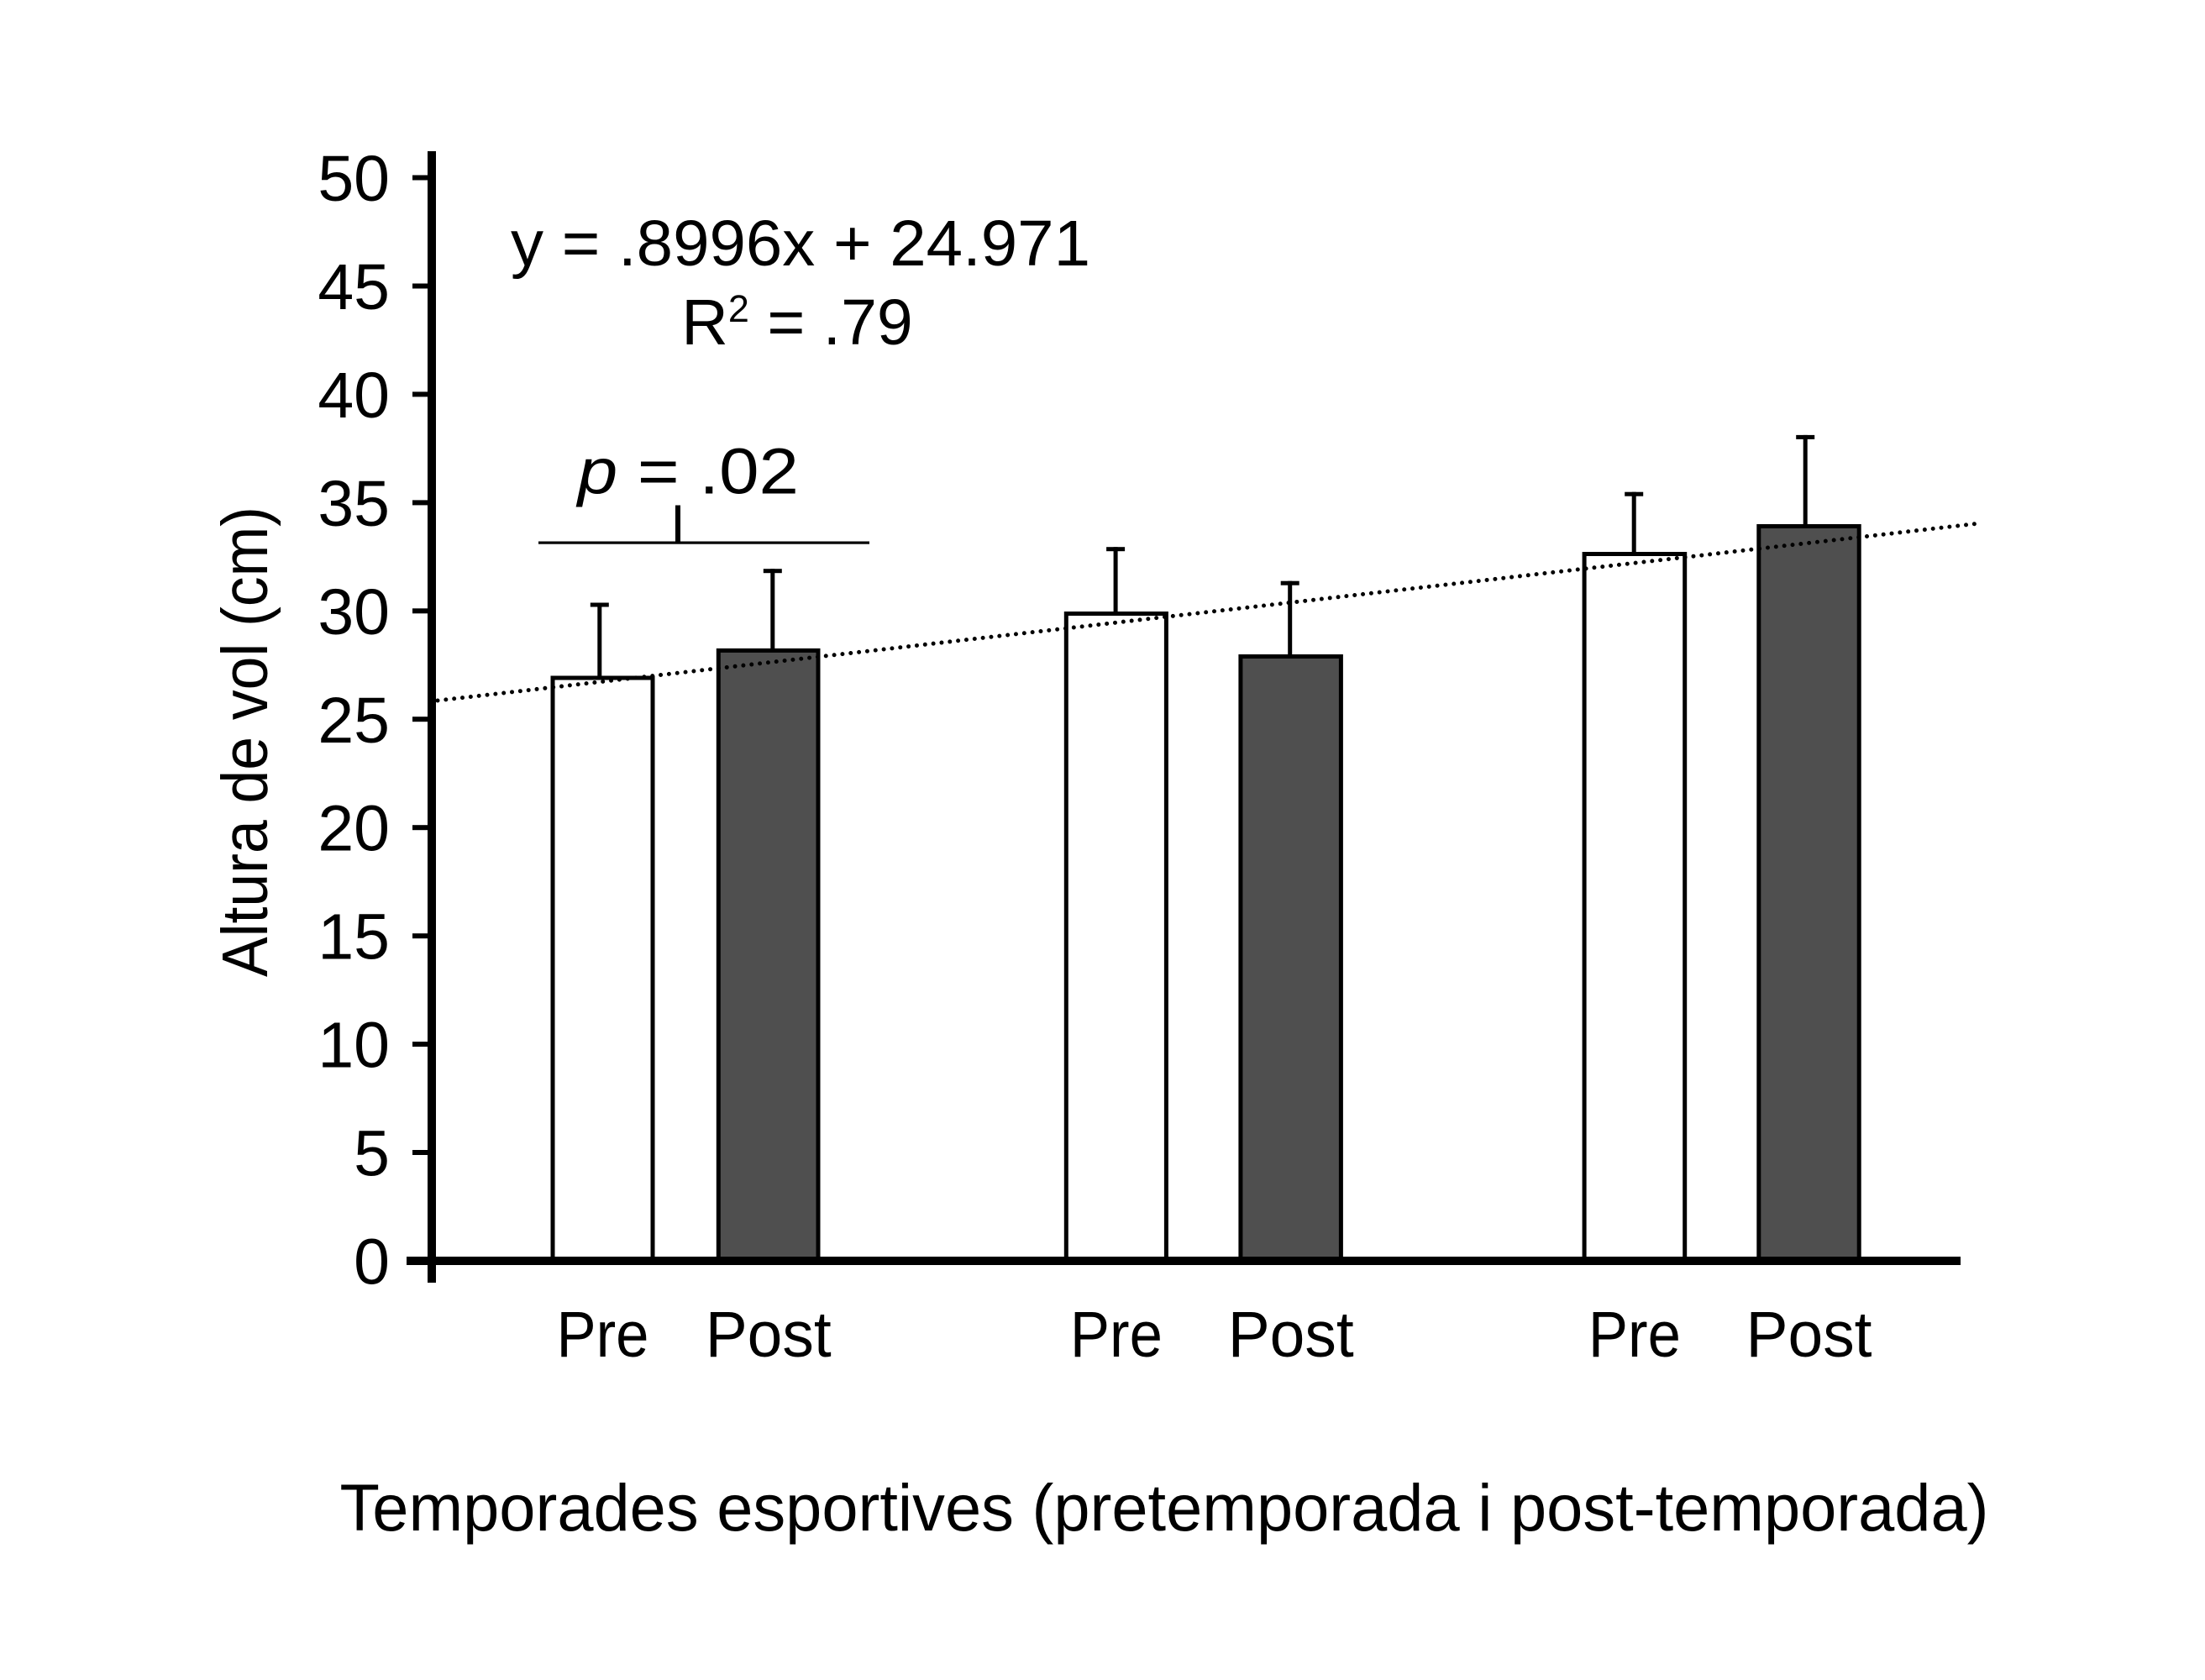 The width and height of the screenshot is (2205, 1680). Describe the element at coordinates (372, 1154) in the screenshot. I see `svg-text: 5` at that location.